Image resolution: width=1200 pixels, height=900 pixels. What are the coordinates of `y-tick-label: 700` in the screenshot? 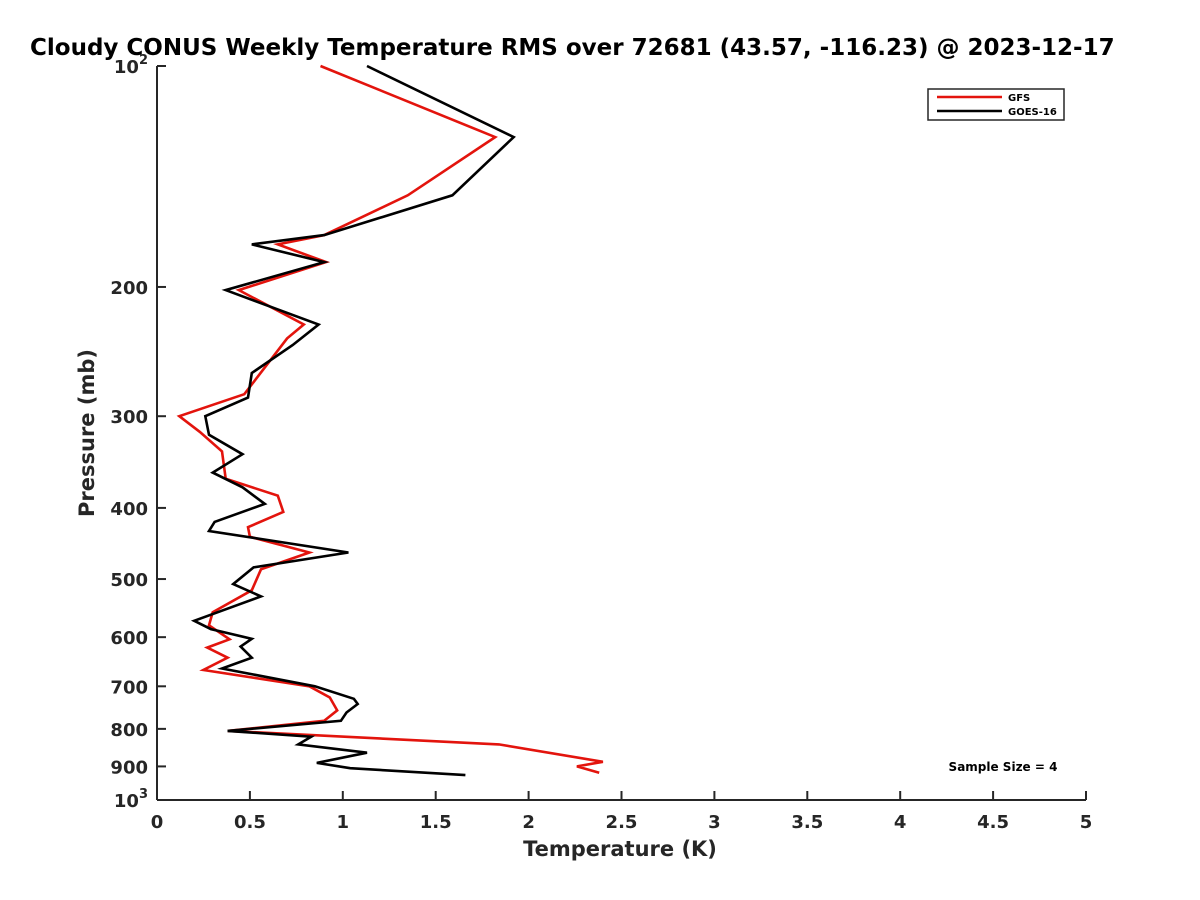 It's located at (129, 687).